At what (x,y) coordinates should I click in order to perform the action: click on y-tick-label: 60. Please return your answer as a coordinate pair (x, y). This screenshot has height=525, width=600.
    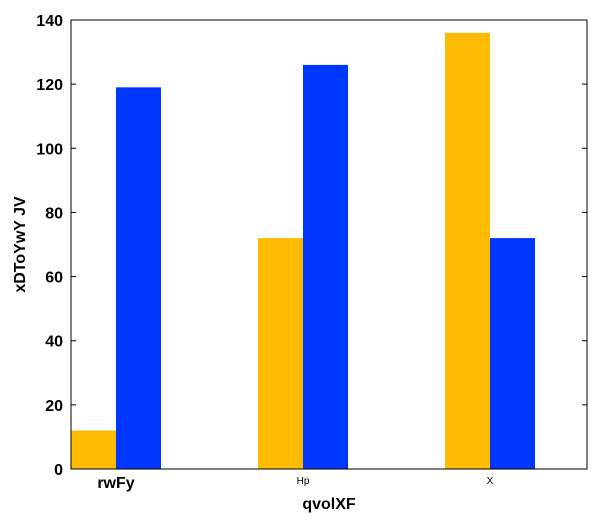
    Looking at the image, I should click on (54, 278).